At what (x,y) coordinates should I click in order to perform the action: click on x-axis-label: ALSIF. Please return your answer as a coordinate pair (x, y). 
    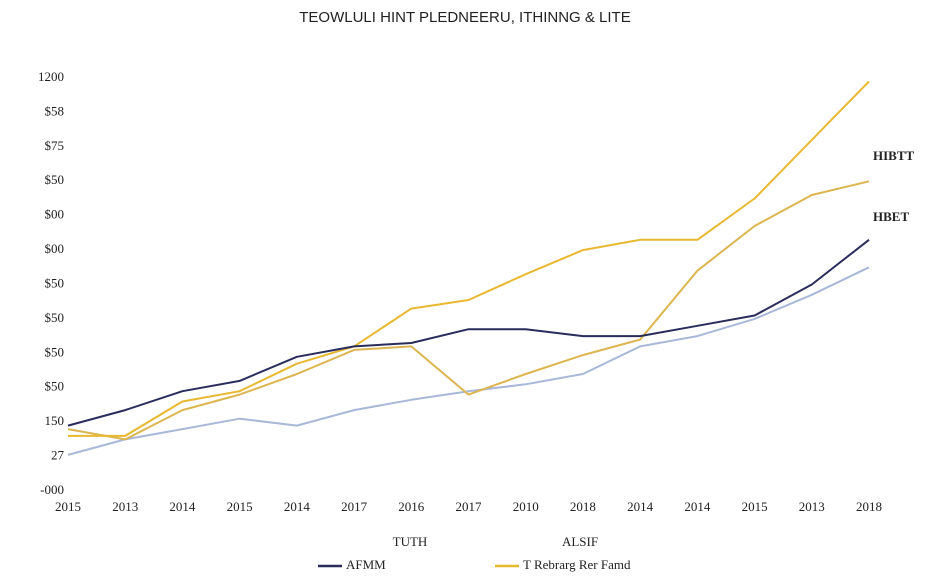
    Looking at the image, I should click on (580, 541).